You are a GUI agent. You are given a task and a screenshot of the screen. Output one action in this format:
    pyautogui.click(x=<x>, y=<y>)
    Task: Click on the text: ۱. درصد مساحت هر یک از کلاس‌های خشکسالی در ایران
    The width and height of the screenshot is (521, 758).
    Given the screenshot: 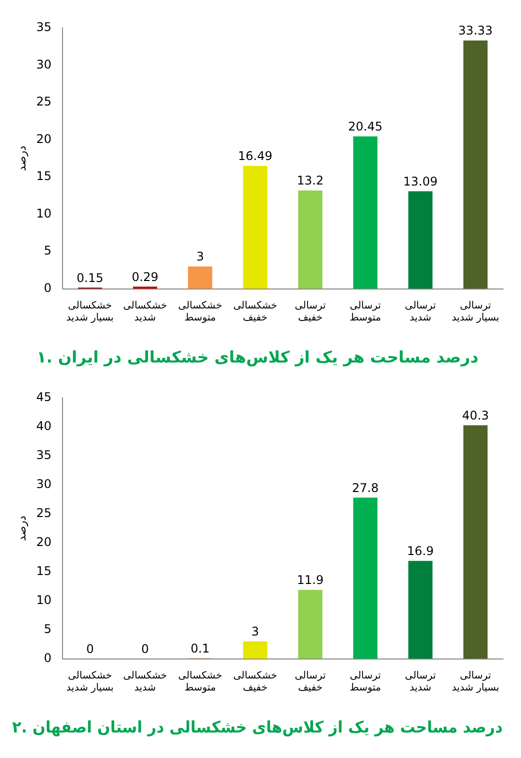 What is the action you would take?
    pyautogui.click(x=257, y=357)
    